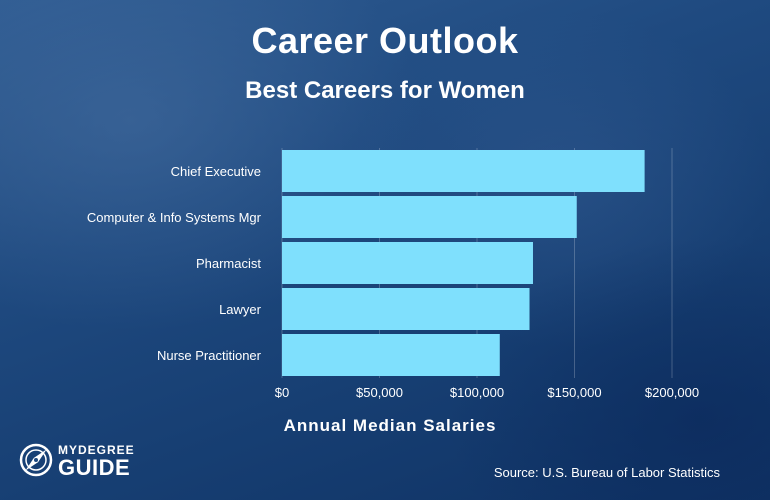  I want to click on category-label: Lawyer, so click(240, 309).